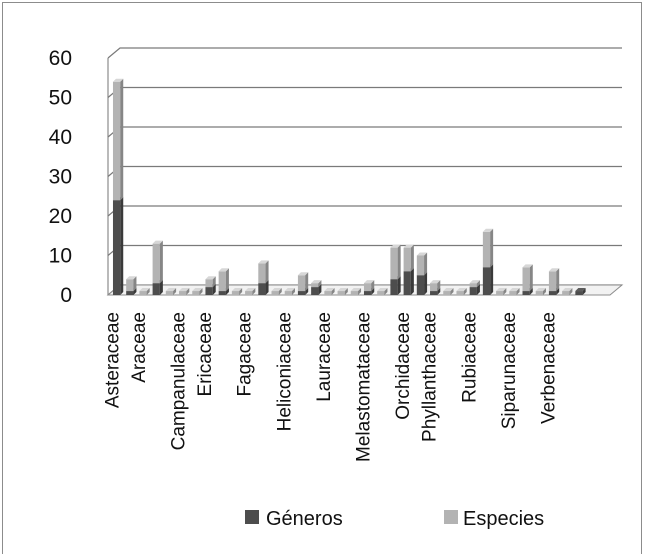 This screenshot has height=554, width=654. Describe the element at coordinates (60, 58) in the screenshot. I see `y-tick-label: 60` at that location.